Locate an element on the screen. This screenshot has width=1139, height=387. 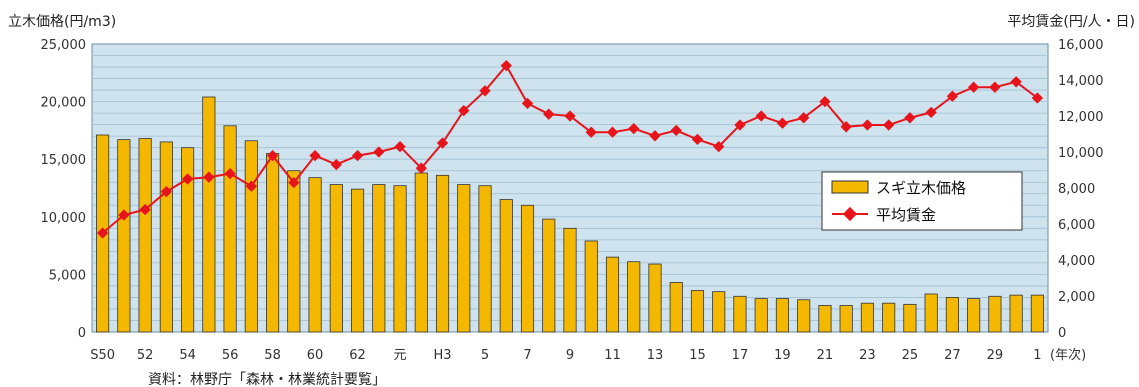
x-tick-label: 29 is located at coordinates (995, 355).